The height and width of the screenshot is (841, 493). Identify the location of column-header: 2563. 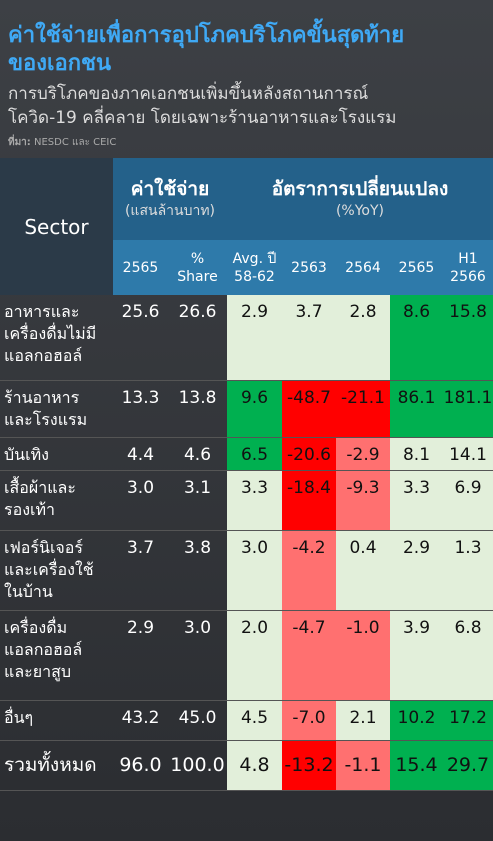
(309, 267).